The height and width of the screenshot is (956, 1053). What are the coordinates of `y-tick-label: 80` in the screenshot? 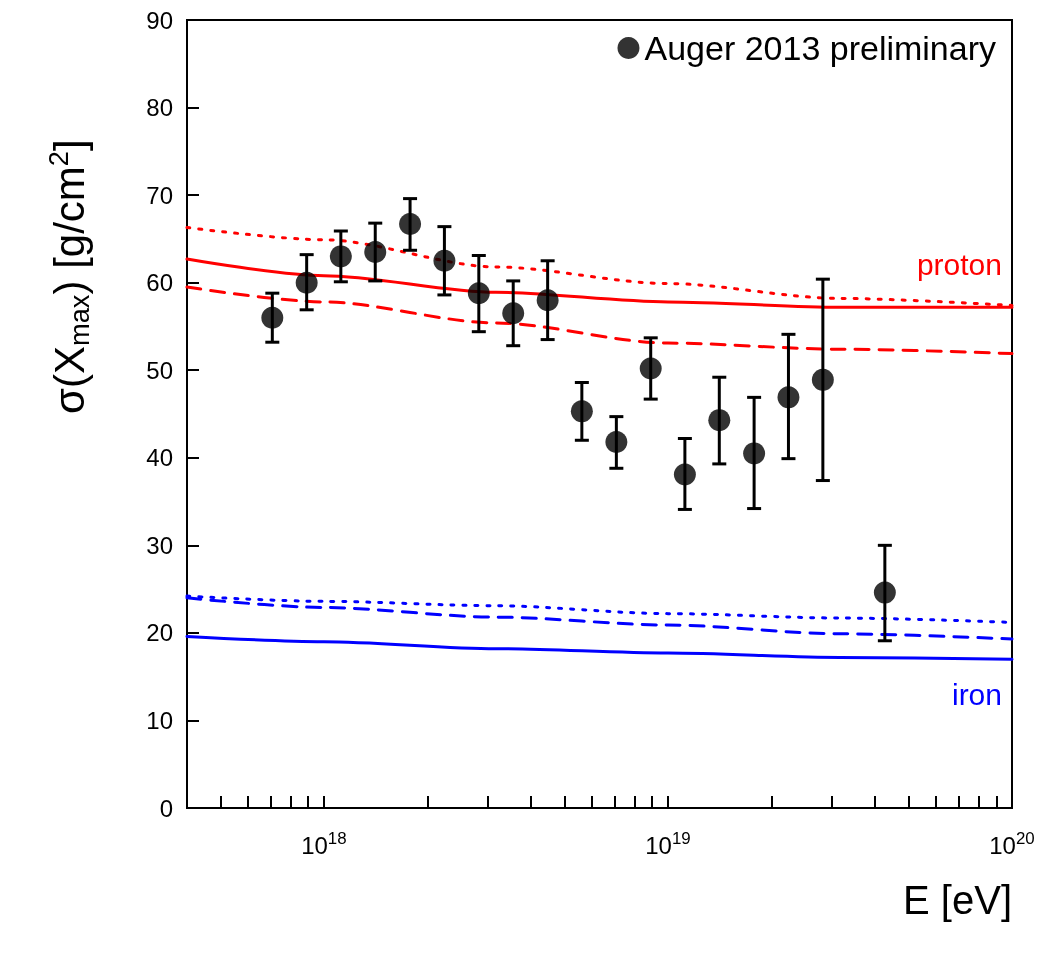 It's located at (159, 108).